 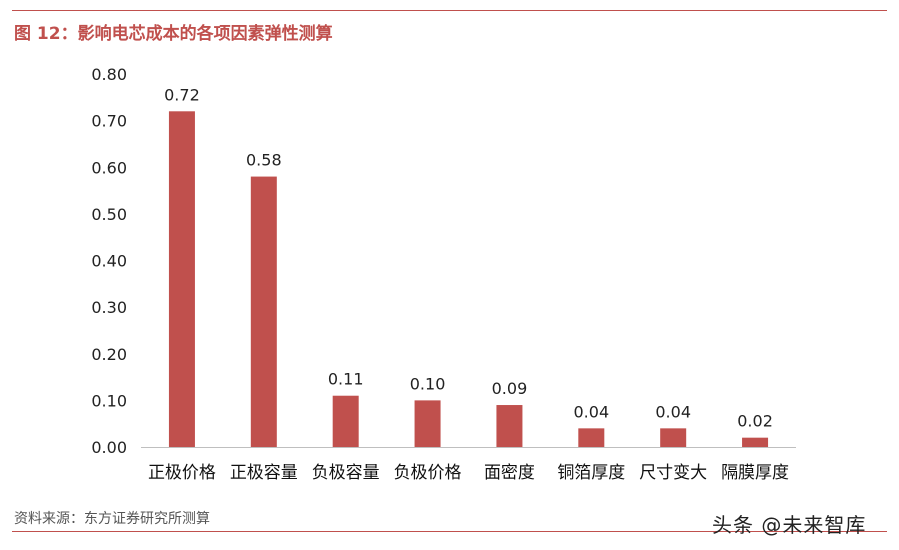 What do you see at coordinates (109, 307) in the screenshot?
I see `y-tick-label: 0.30` at bounding box center [109, 307].